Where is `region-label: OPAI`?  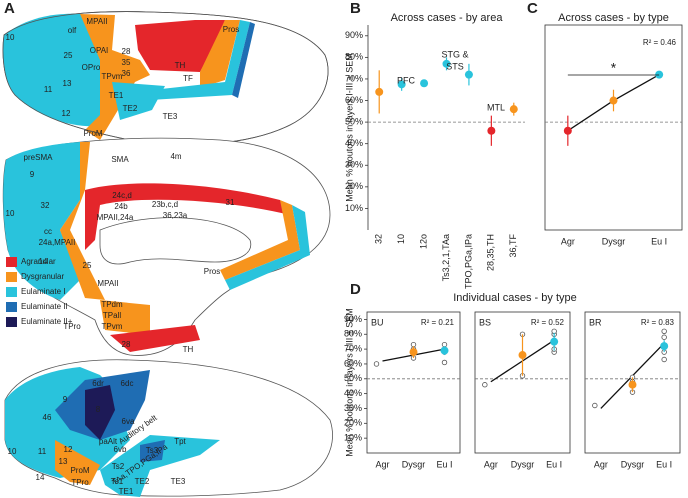 region-label: OPAI is located at coordinates (99, 50).